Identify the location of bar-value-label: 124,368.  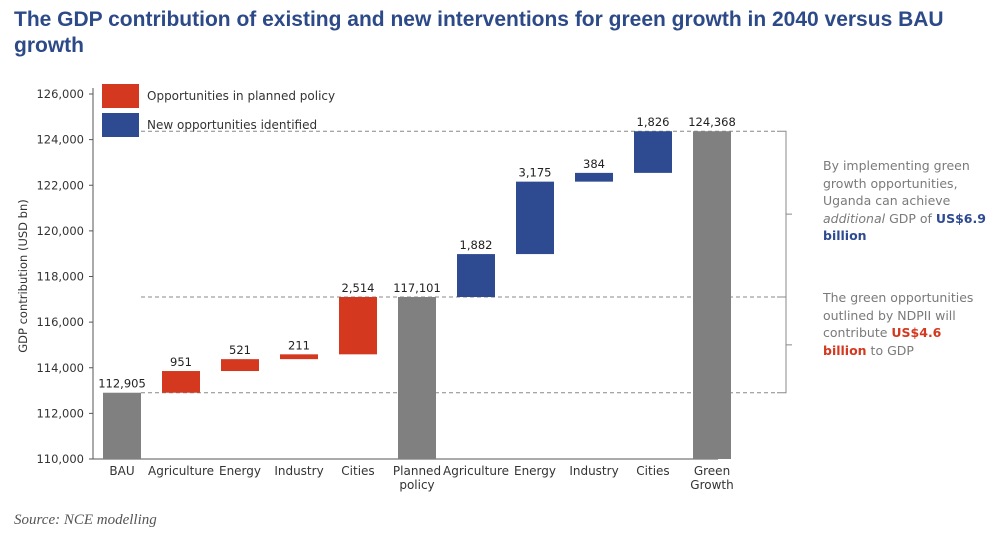
(712, 122).